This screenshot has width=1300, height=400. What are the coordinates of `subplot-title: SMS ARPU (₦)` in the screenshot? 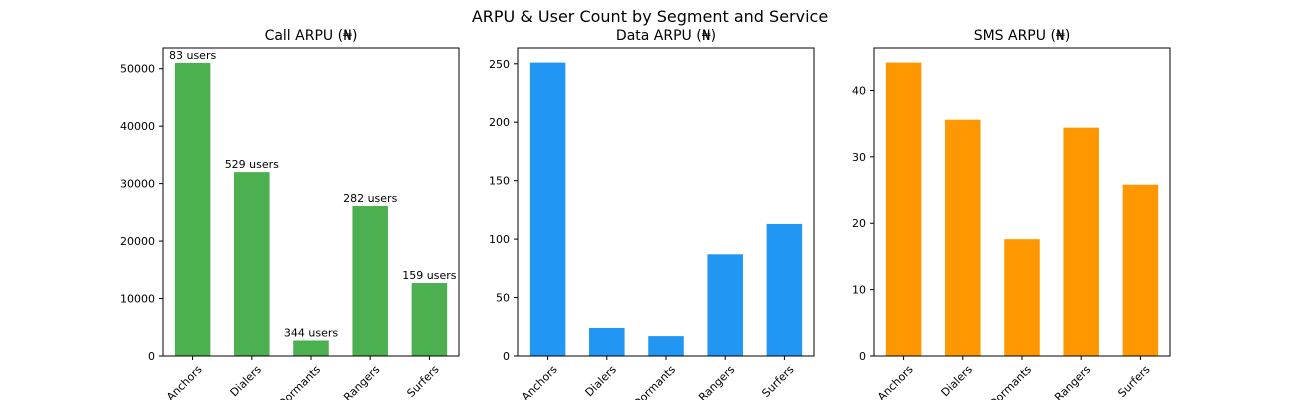 It's located at (1022, 36).